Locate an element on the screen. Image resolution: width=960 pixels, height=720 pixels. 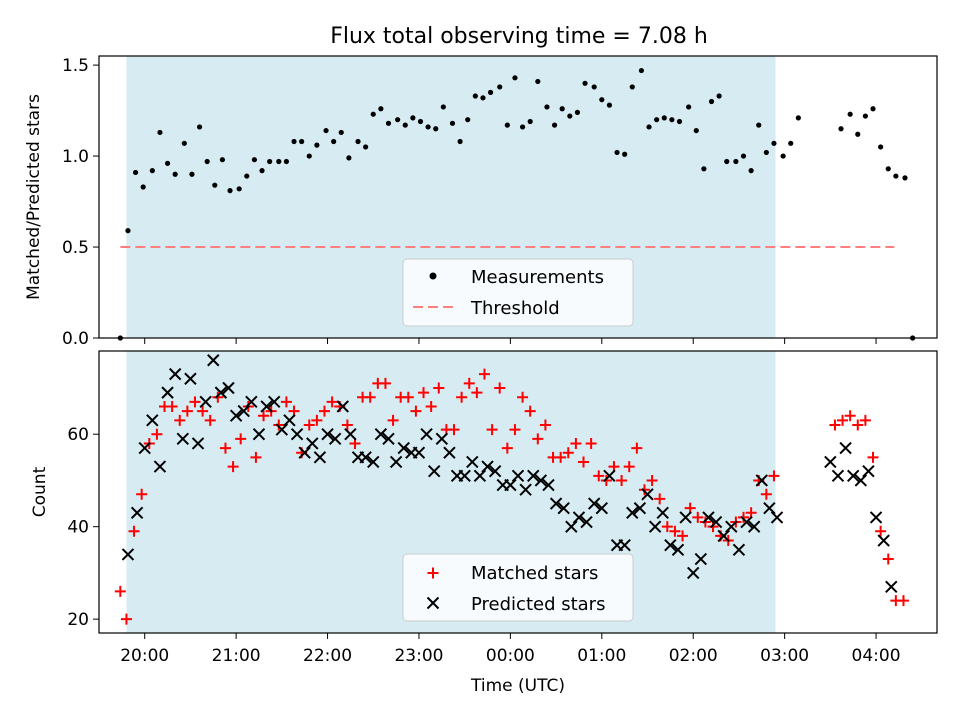
x-tick-label: 03:00 is located at coordinates (784, 656).